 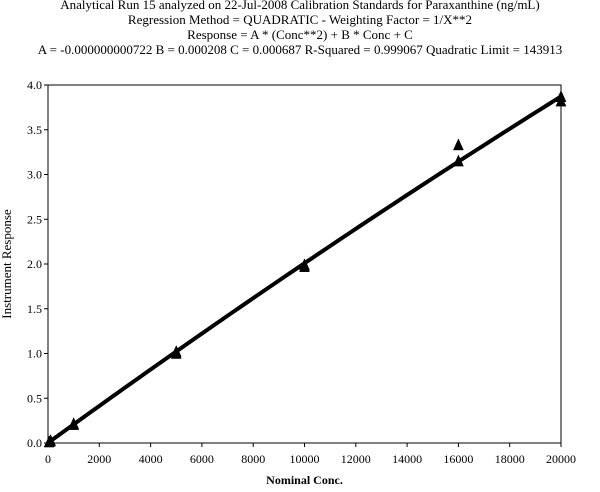 What do you see at coordinates (34, 130) in the screenshot?
I see `y-tick-label: 3.5` at bounding box center [34, 130].